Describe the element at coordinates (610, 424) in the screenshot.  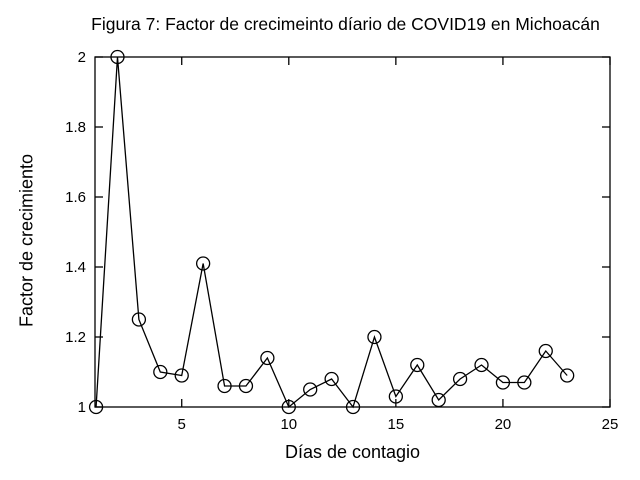
I see `x-tick-label: 25` at that location.